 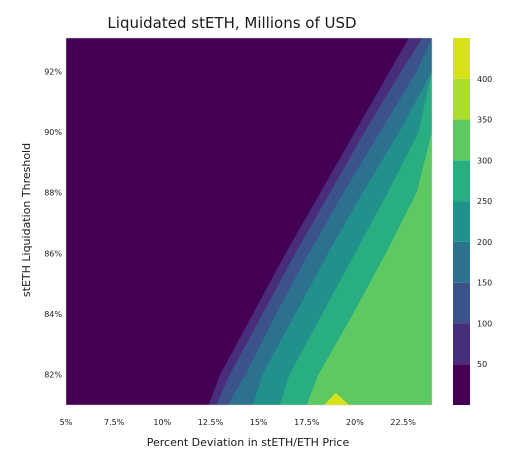 What do you see at coordinates (259, 422) in the screenshot?
I see `x-tick-label: 15%` at bounding box center [259, 422].